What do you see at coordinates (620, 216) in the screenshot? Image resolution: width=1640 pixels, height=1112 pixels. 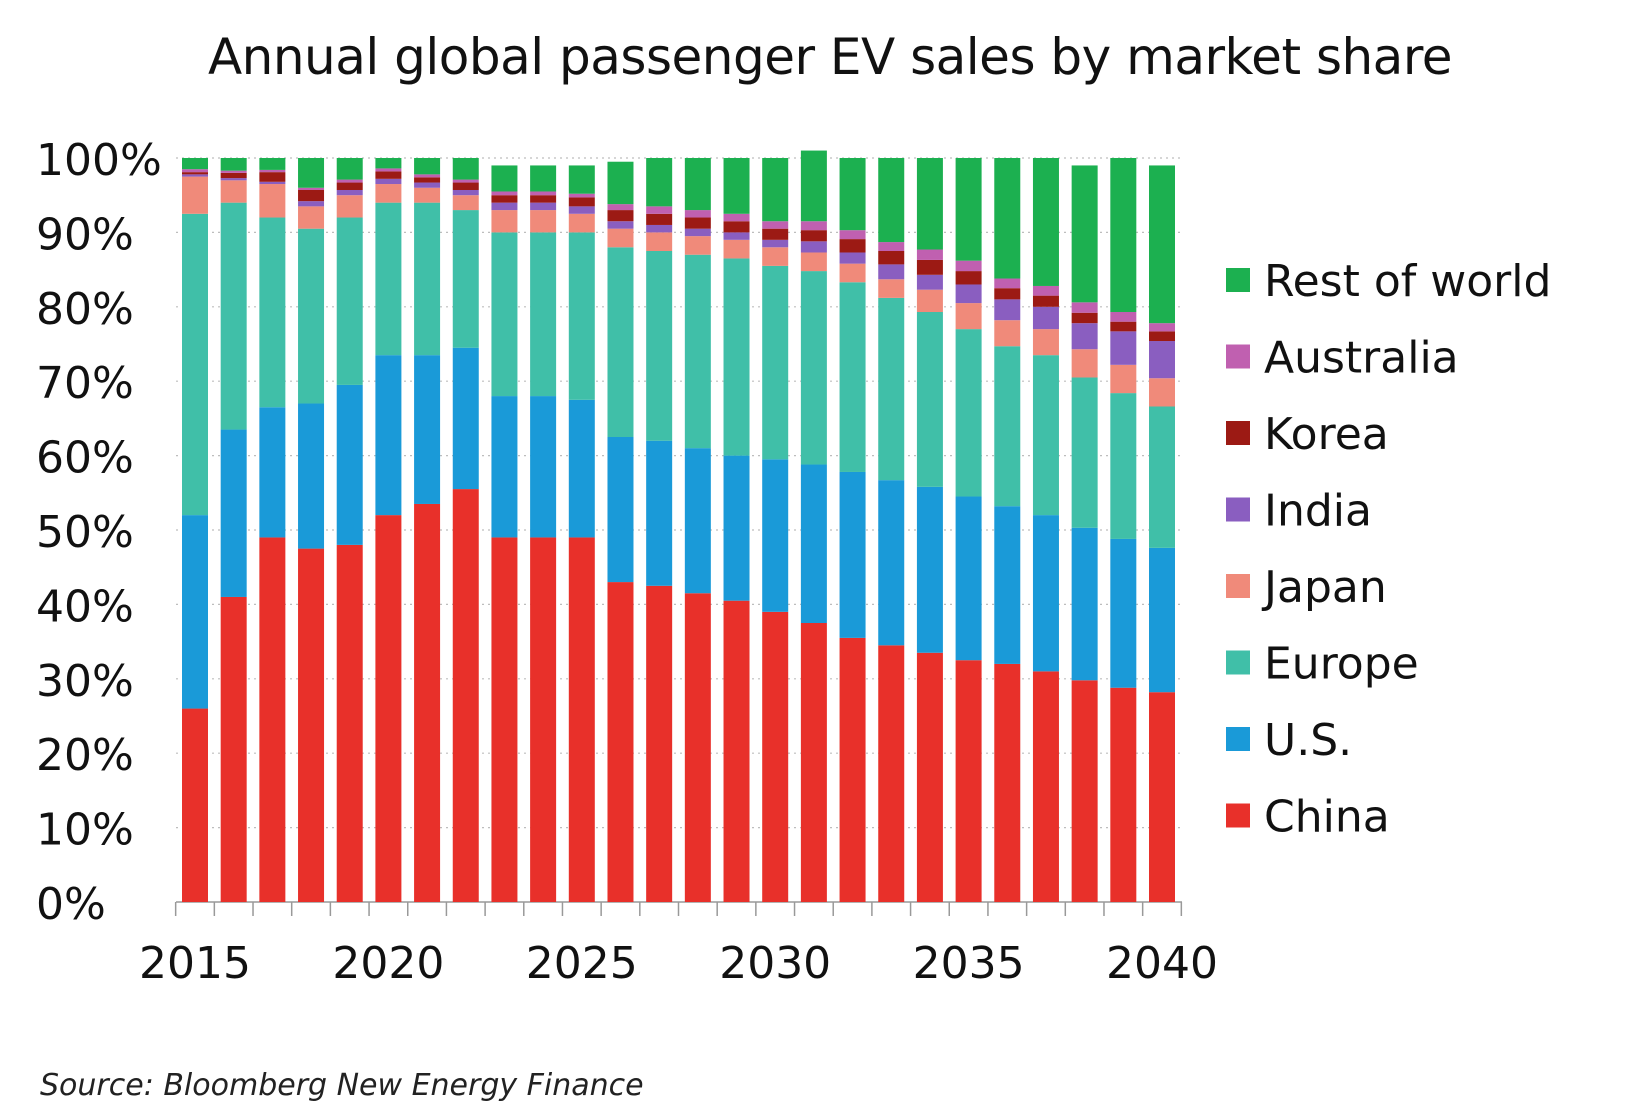 I see `bar-segment-korea-2026` at bounding box center [620, 216].